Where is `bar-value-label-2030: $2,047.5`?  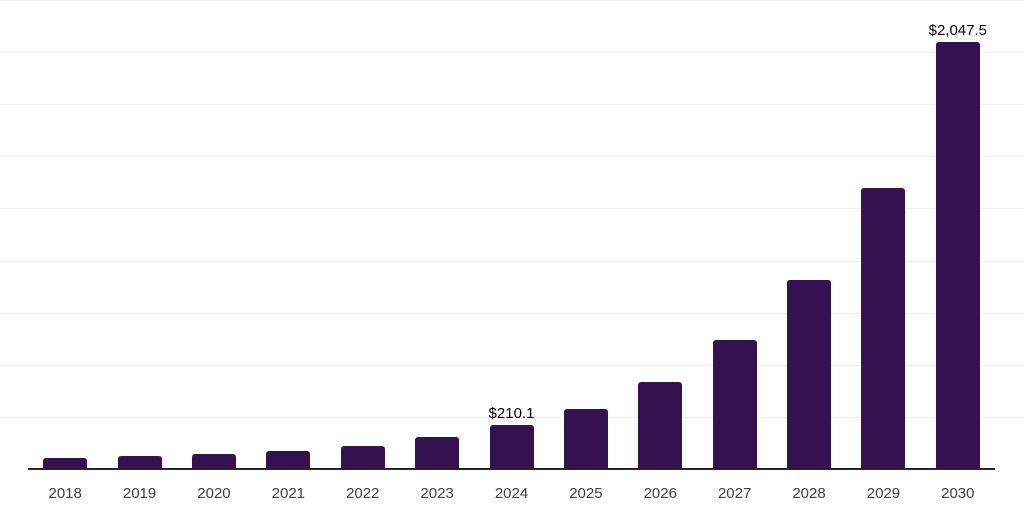
bar-value-label-2030: $2,047.5 is located at coordinates (957, 31).